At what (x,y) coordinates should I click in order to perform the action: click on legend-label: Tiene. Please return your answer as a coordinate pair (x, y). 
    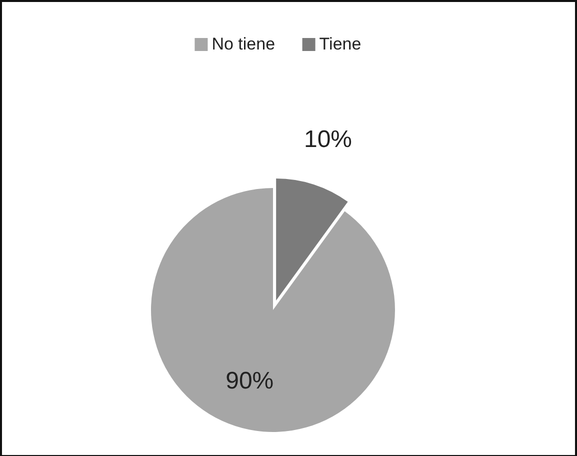
    Looking at the image, I should click on (340, 44).